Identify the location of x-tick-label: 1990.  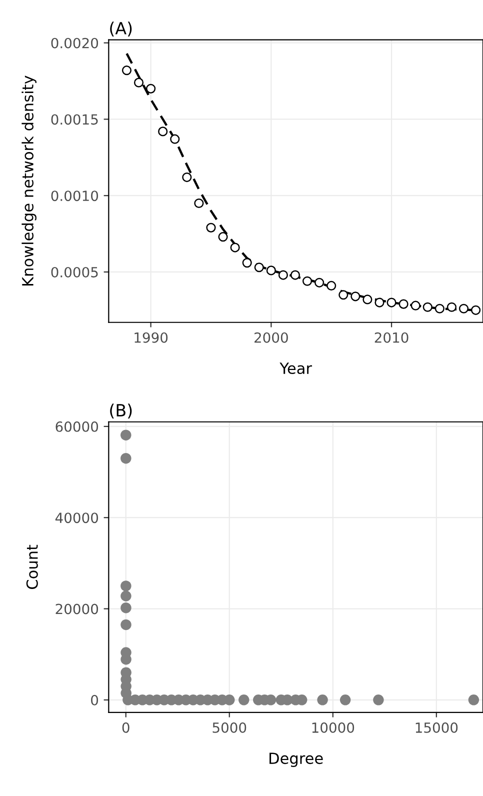
(151, 337).